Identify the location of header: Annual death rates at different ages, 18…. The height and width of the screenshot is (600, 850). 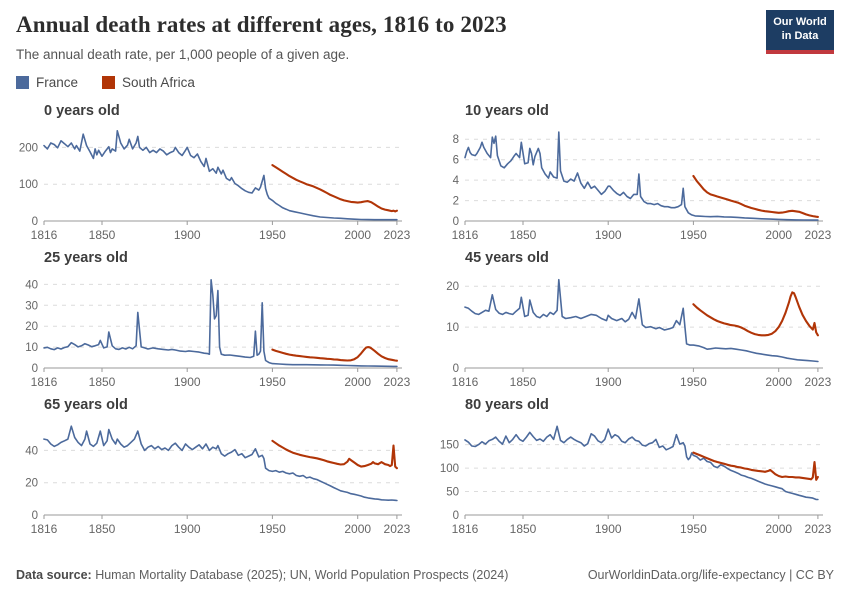
(425, 50).